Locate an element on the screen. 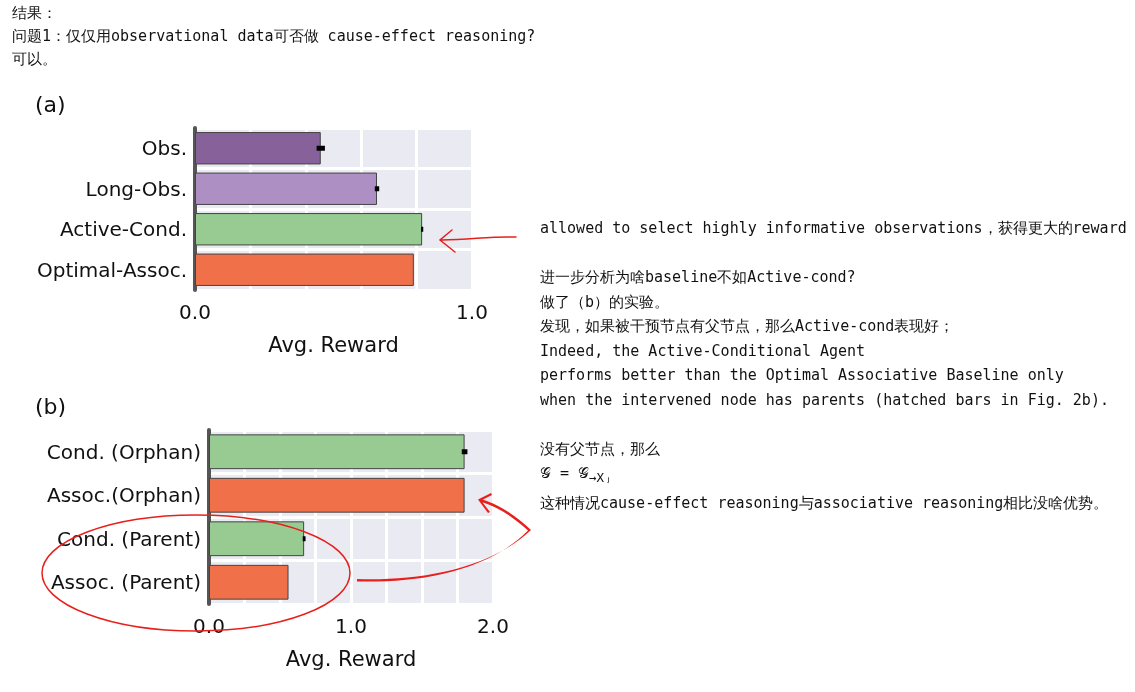 The image size is (1135, 692). x-tick-label: 2.0 is located at coordinates (493, 626).